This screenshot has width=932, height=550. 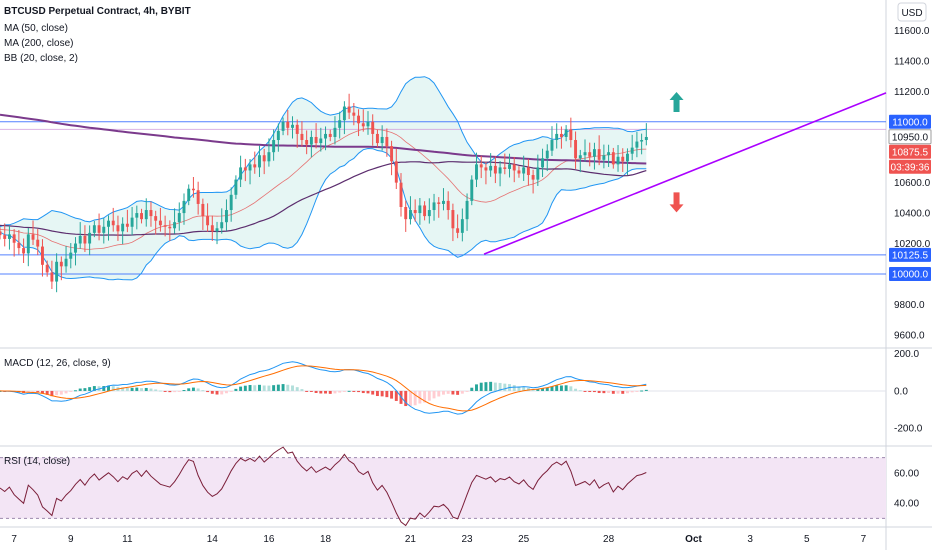 What do you see at coordinates (467, 539) in the screenshot?
I see `time-tick-label: 23` at bounding box center [467, 539].